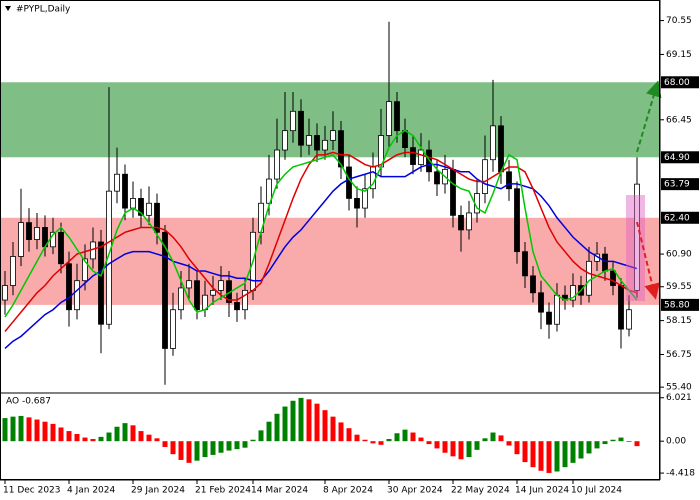 This screenshot has width=700, height=500. What do you see at coordinates (679, 120) in the screenshot?
I see `y-tick-label: 66.45` at bounding box center [679, 120].